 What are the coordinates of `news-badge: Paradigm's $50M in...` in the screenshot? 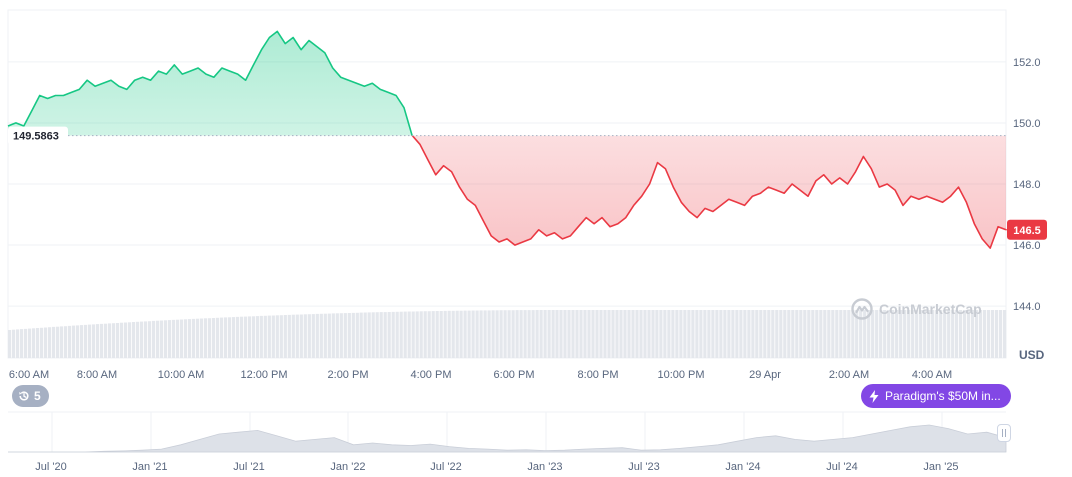 It's located at (936, 396).